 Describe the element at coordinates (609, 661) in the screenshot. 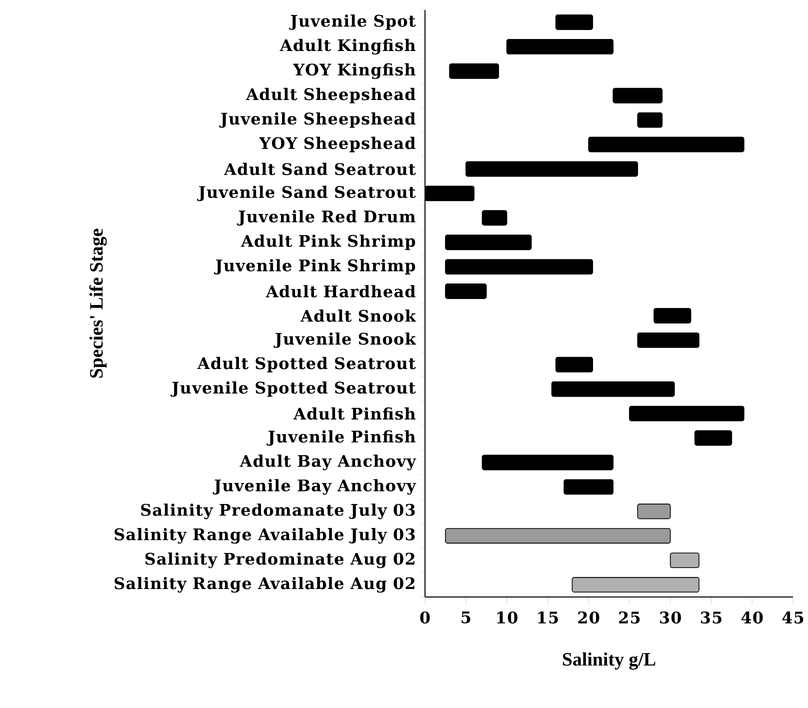

I see `x-axis-title: Salinity g/L` at that location.